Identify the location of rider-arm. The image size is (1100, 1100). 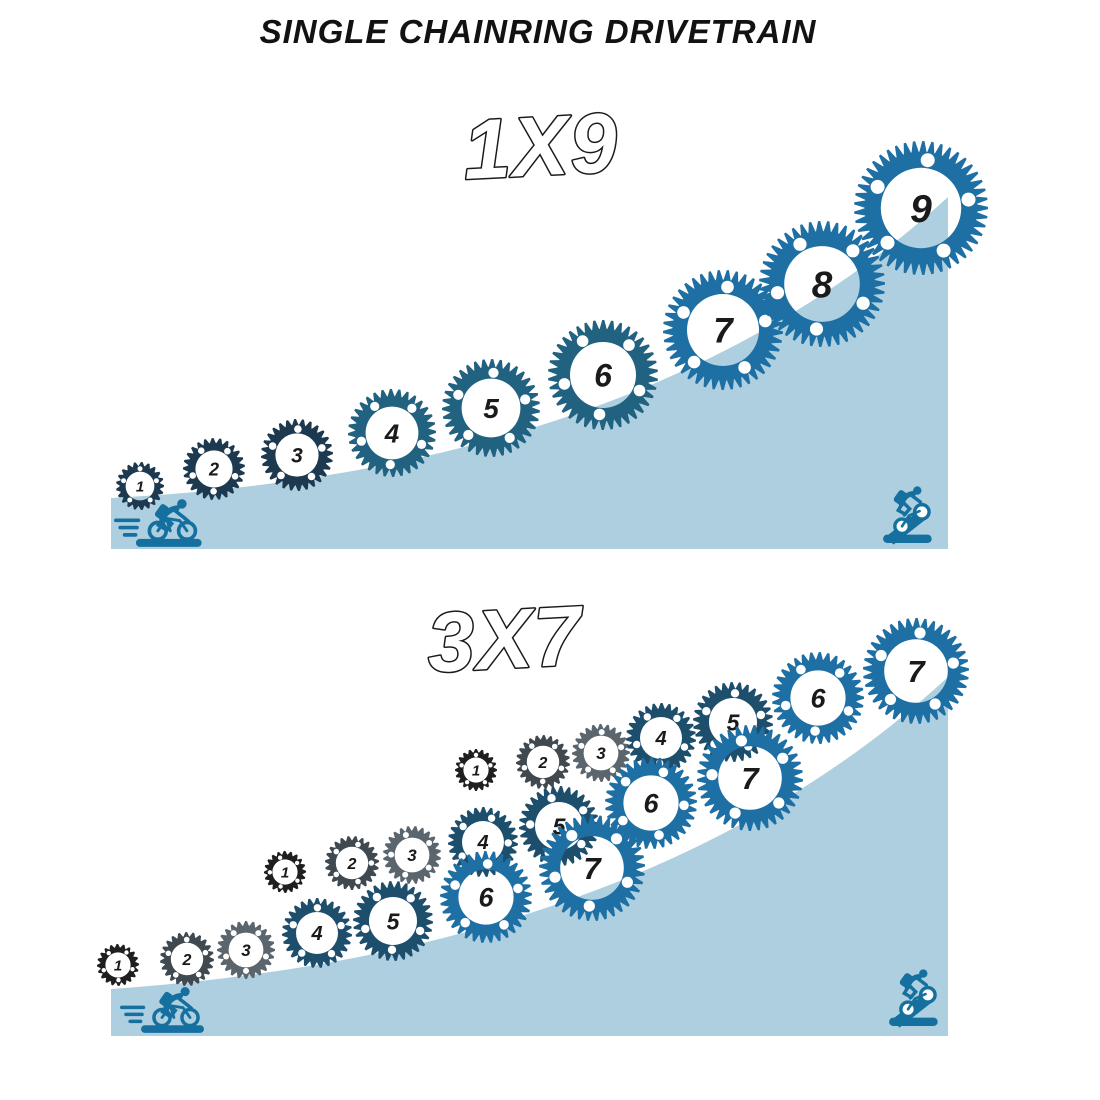
(181, 515).